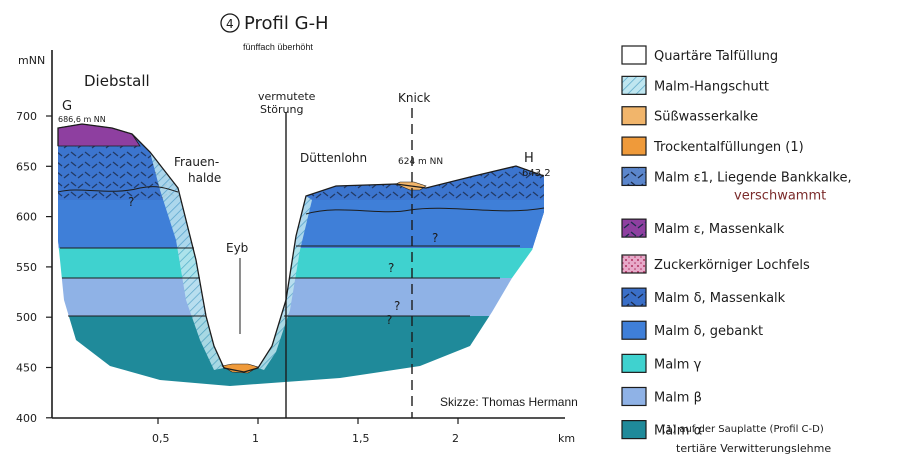  I want to click on label-h: H, so click(529, 158).